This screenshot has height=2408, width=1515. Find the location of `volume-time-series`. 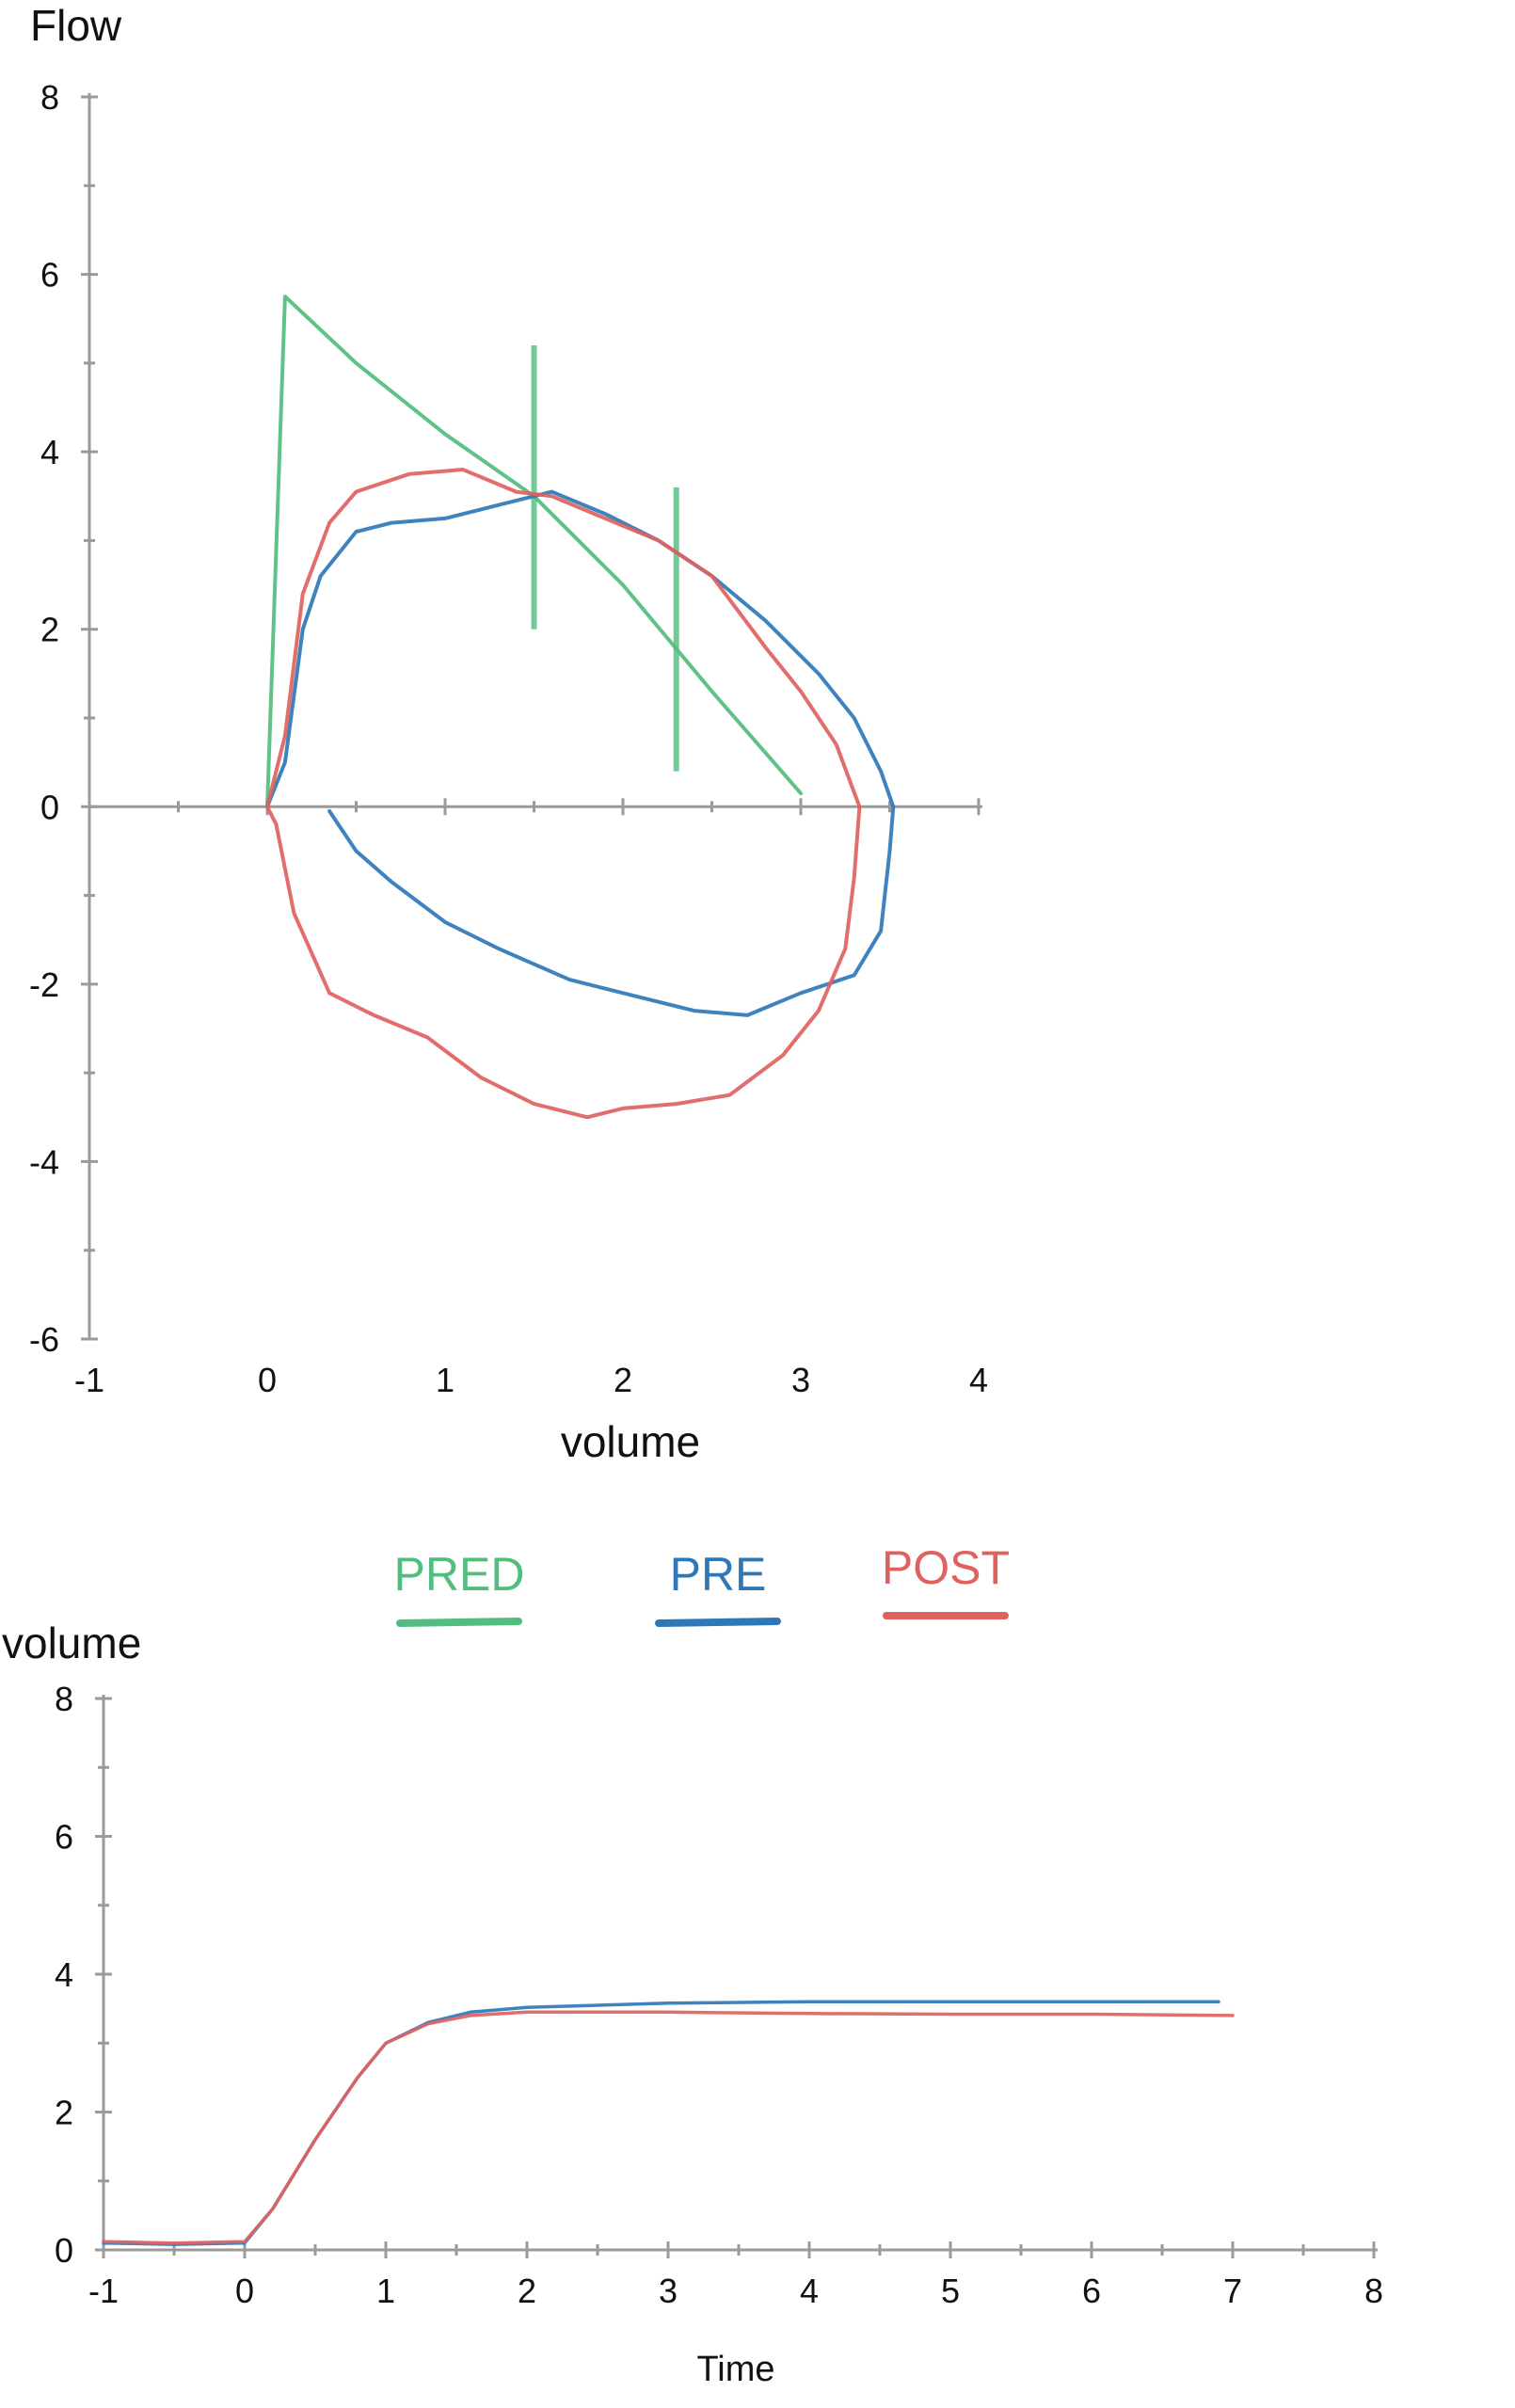

volume-time-series is located at coordinates (668, 2123).